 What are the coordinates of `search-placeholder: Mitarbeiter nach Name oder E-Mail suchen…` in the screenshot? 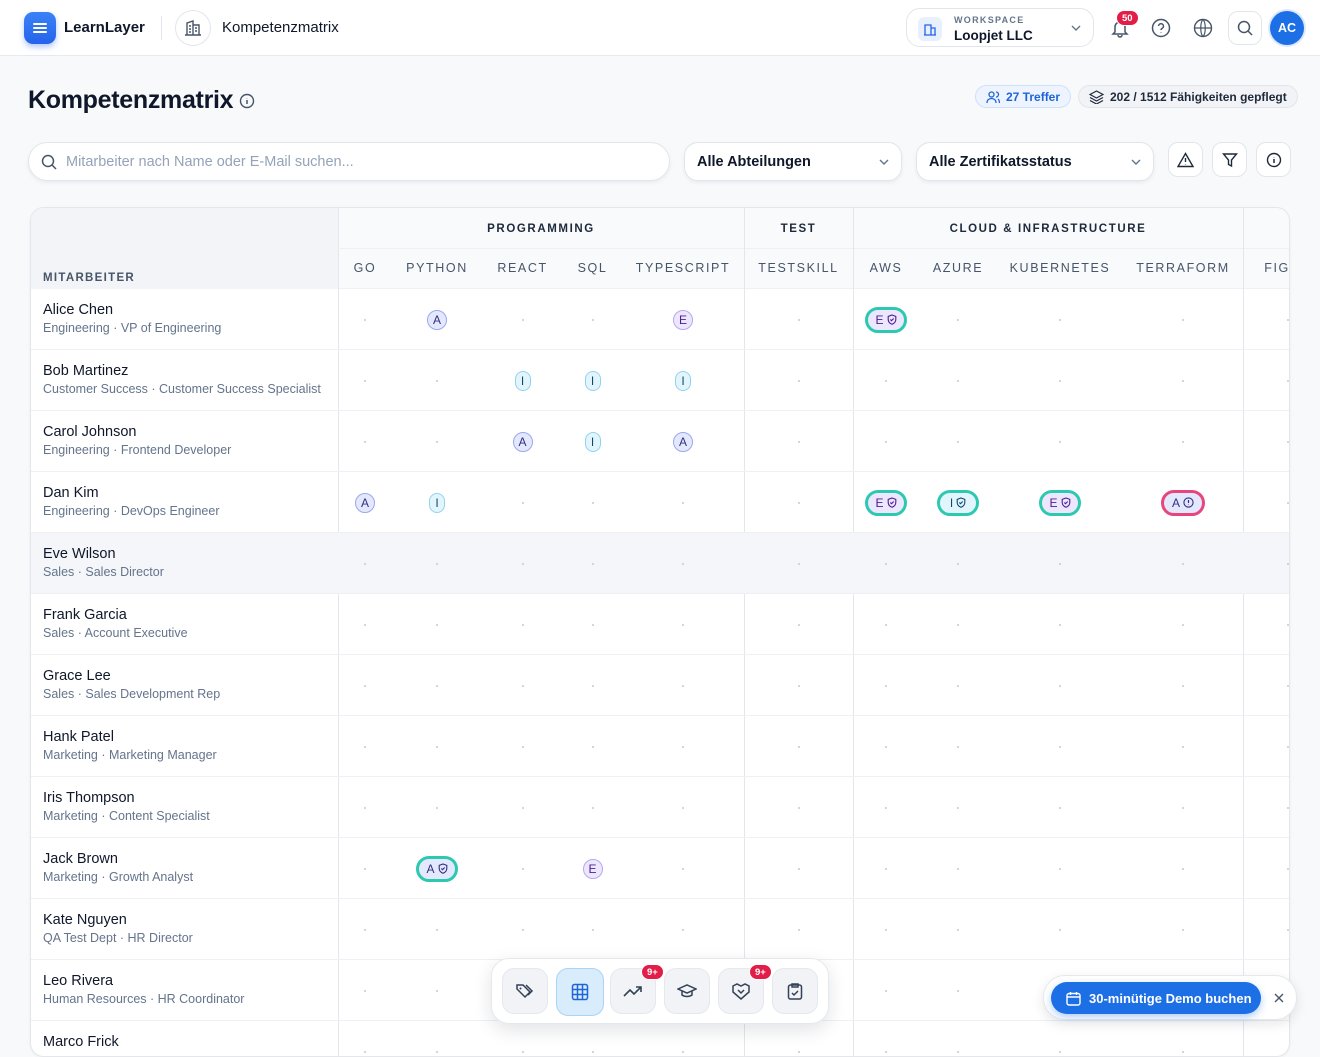 It's located at (210, 161).